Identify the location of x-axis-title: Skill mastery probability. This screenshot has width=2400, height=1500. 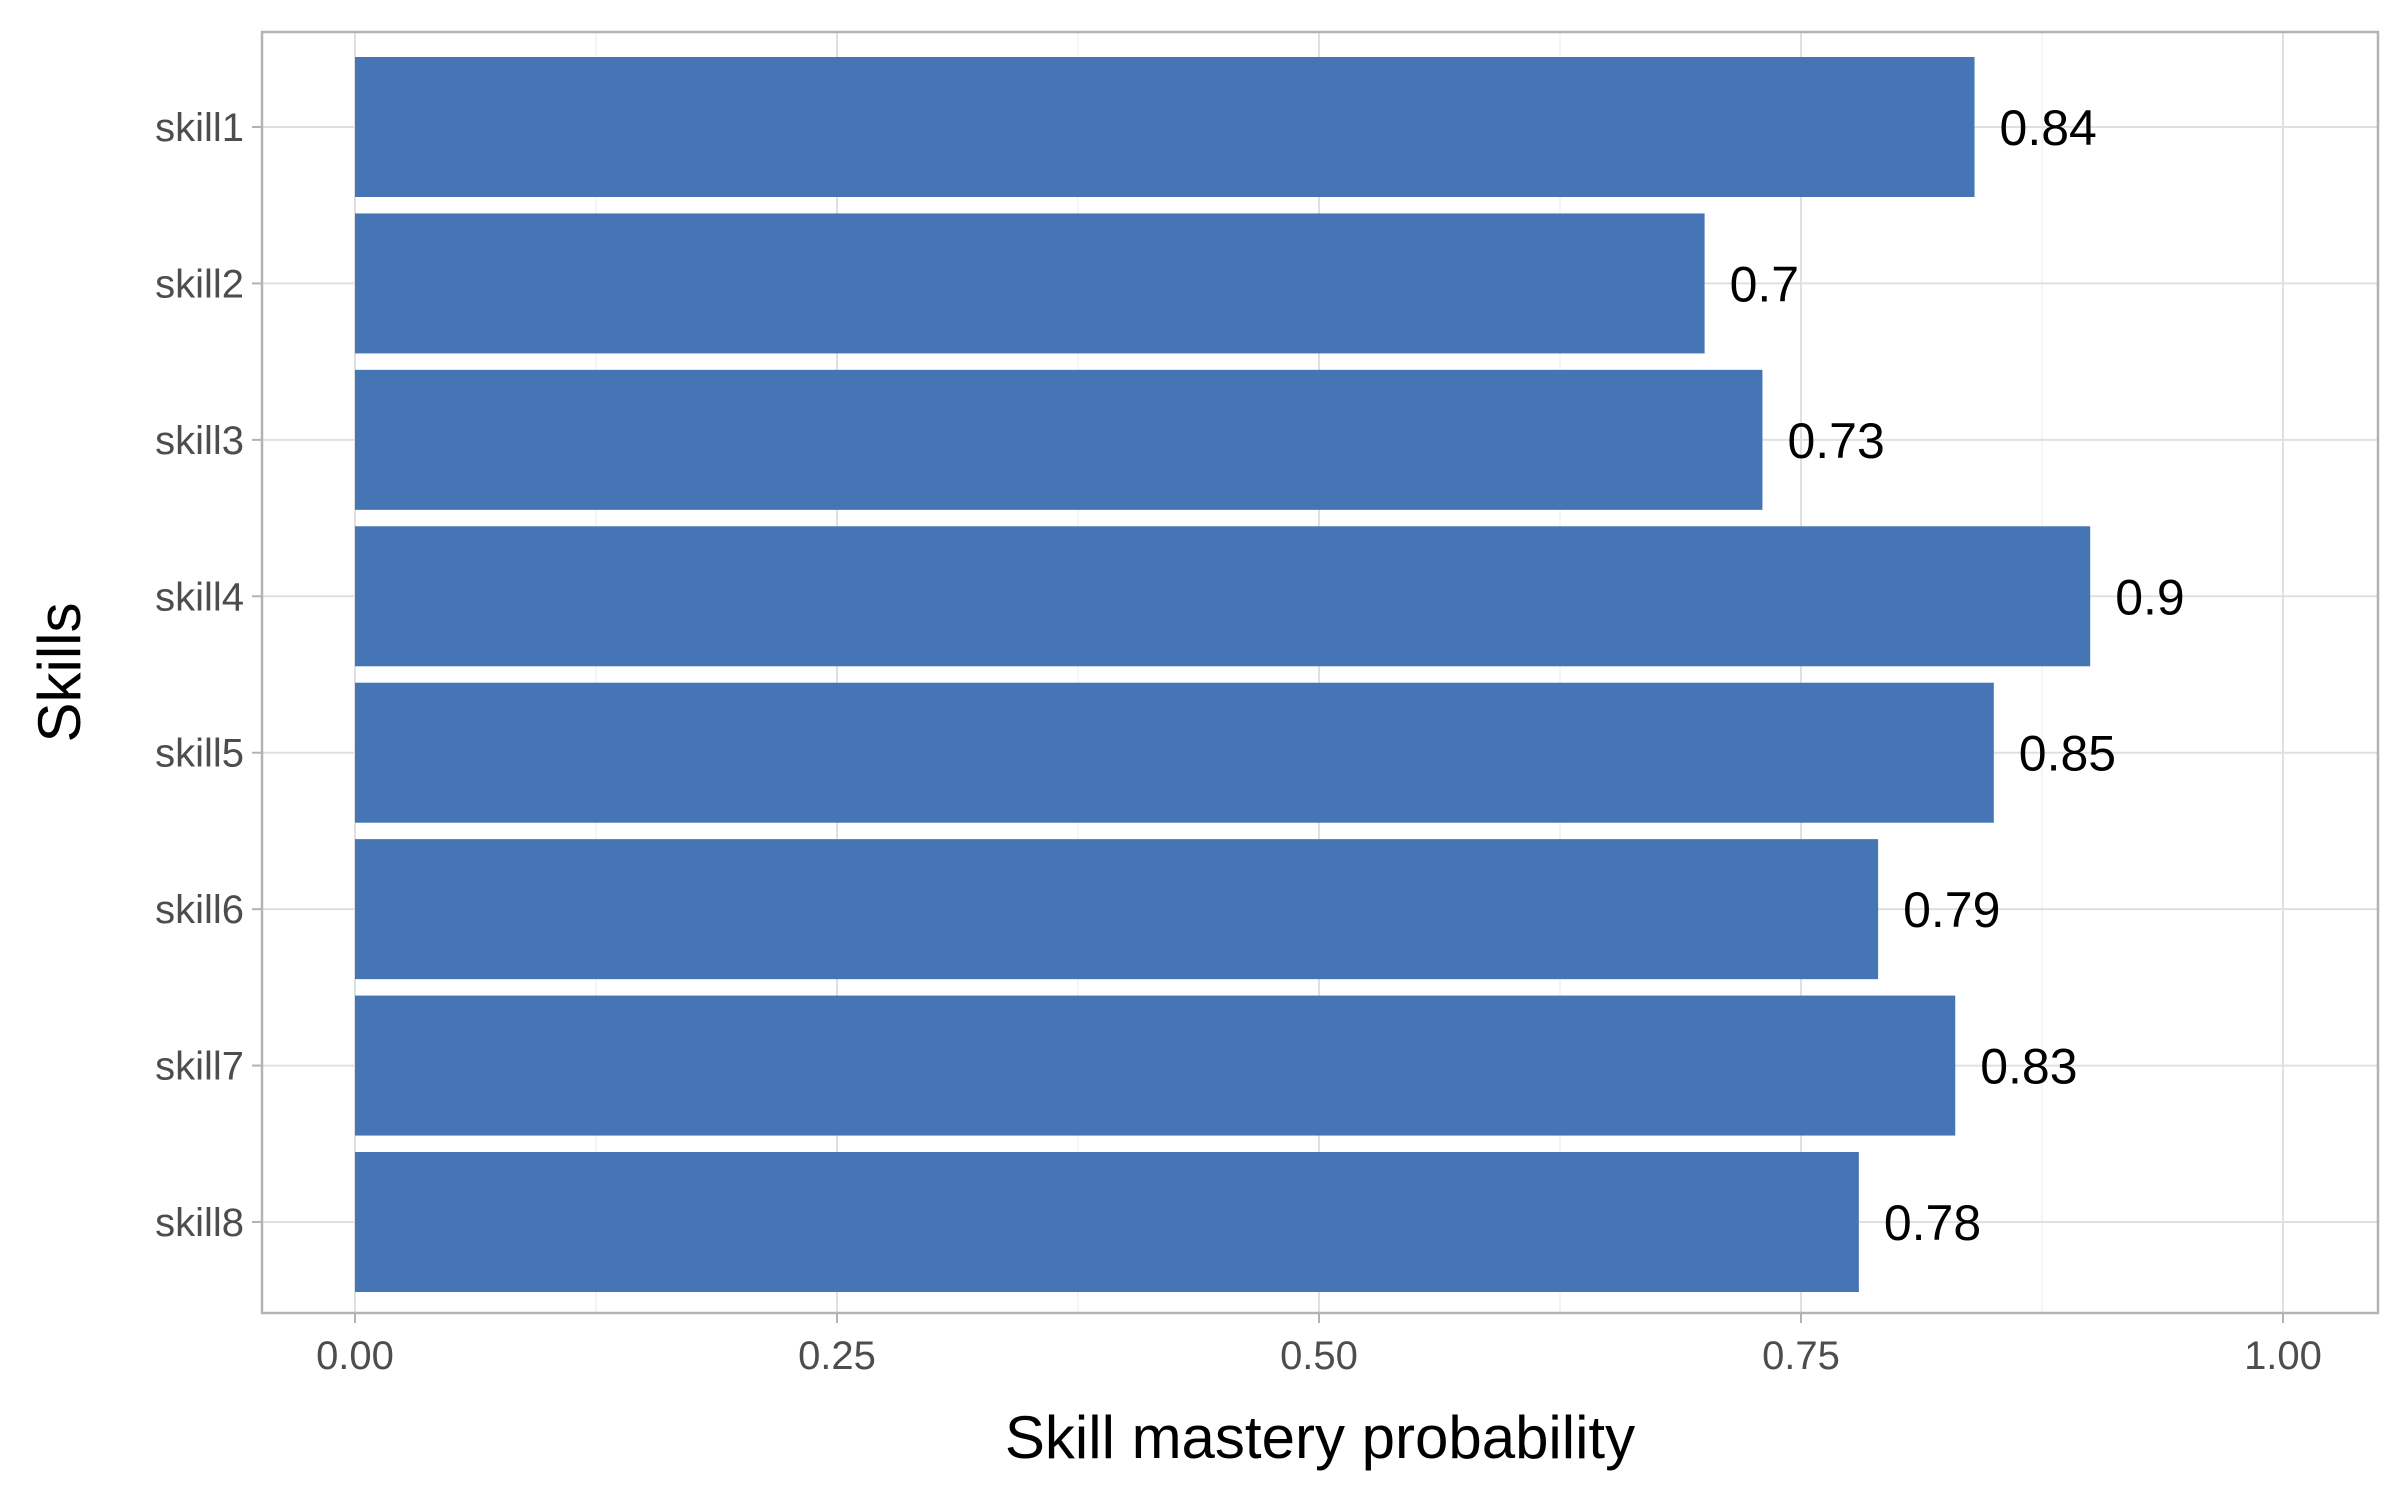
(1320, 1437).